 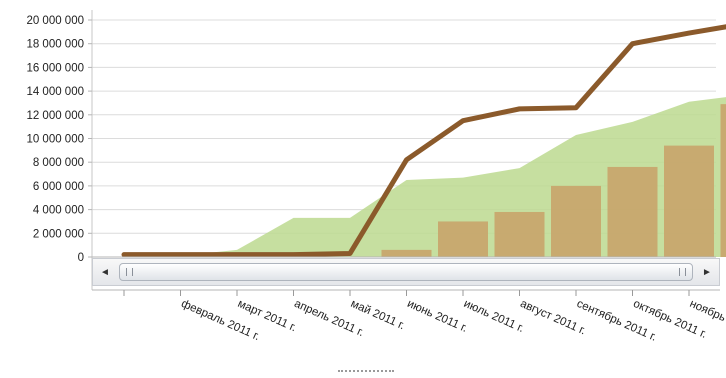 What do you see at coordinates (58, 234) in the screenshot?
I see `y-tick-label: 2 000 000` at bounding box center [58, 234].